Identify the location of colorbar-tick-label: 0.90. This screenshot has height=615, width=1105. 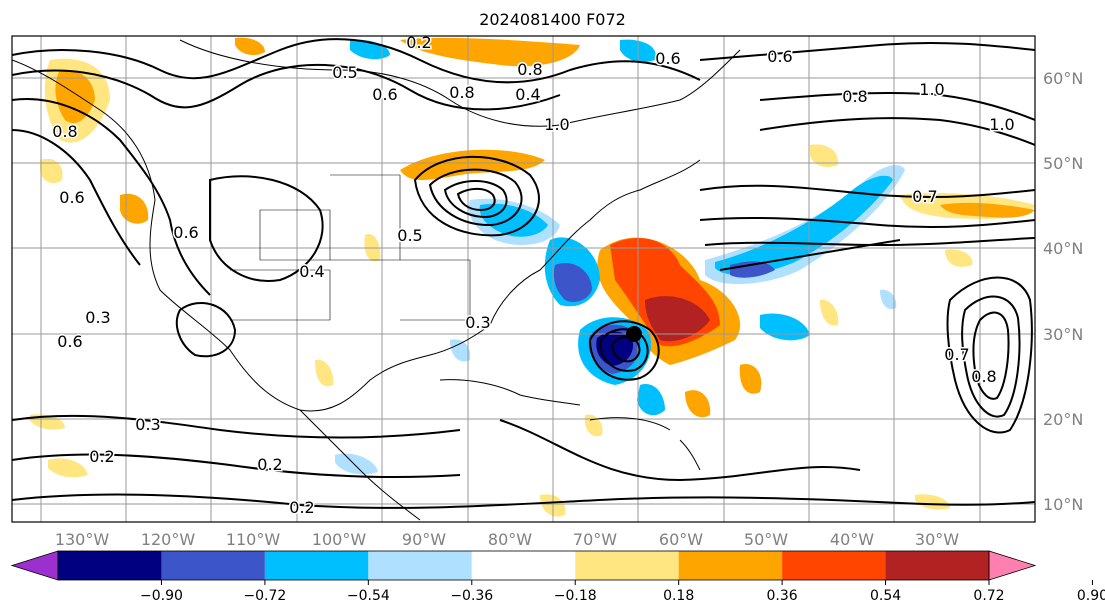
(1091, 596).